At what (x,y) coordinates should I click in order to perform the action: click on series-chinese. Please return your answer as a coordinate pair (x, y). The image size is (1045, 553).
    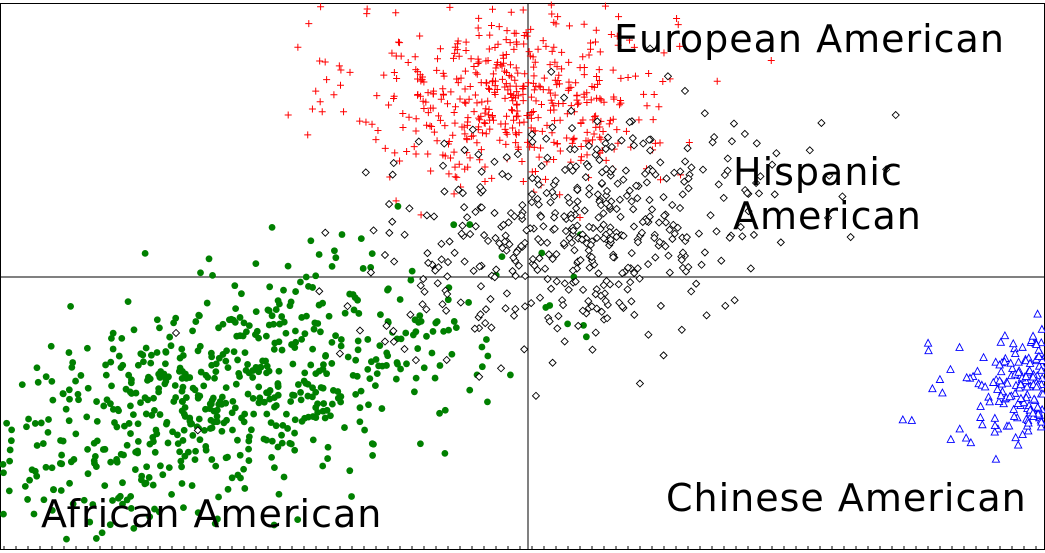
    Looking at the image, I should click on (971, 386).